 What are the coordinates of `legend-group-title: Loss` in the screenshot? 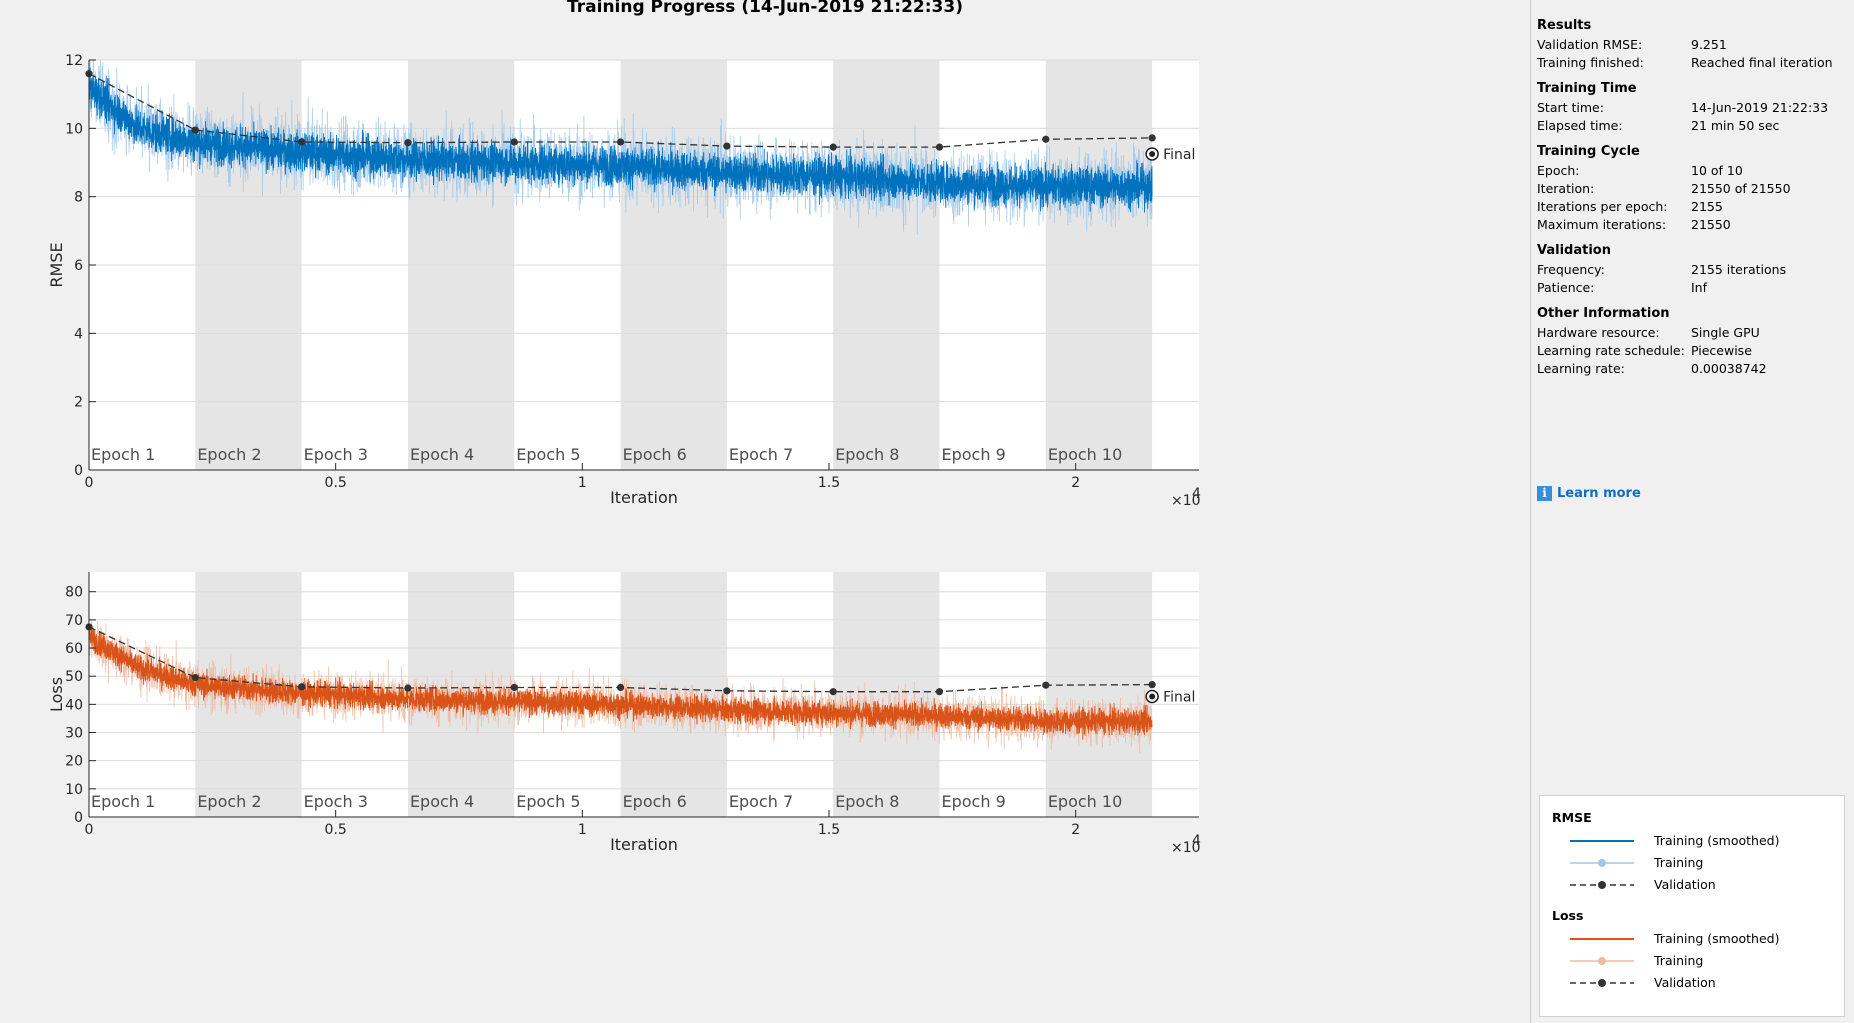 It's located at (1568, 915).